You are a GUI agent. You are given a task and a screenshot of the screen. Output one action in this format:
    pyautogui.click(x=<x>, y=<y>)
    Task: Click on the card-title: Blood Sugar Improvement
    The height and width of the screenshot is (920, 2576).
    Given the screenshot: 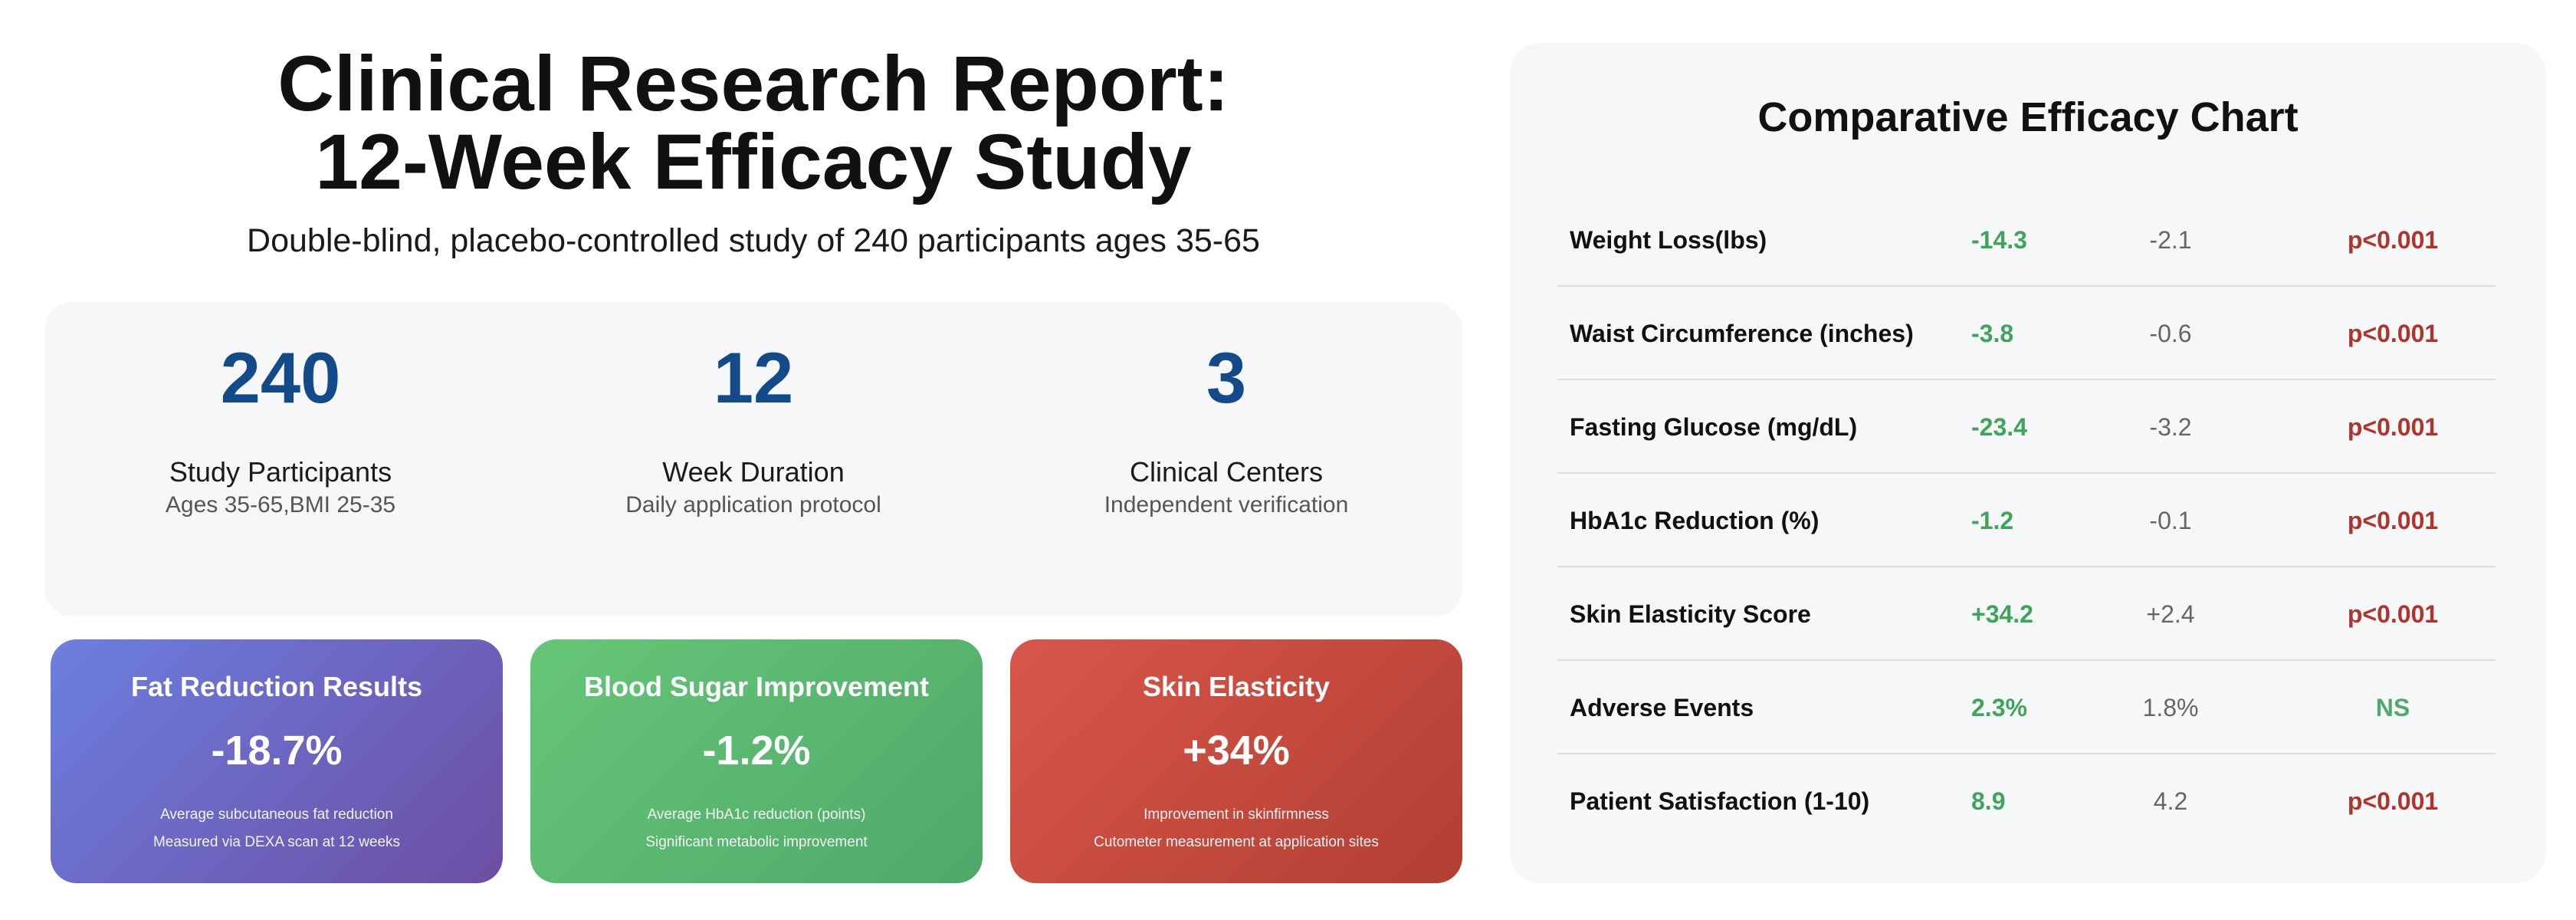 What is the action you would take?
    pyautogui.click(x=756, y=686)
    